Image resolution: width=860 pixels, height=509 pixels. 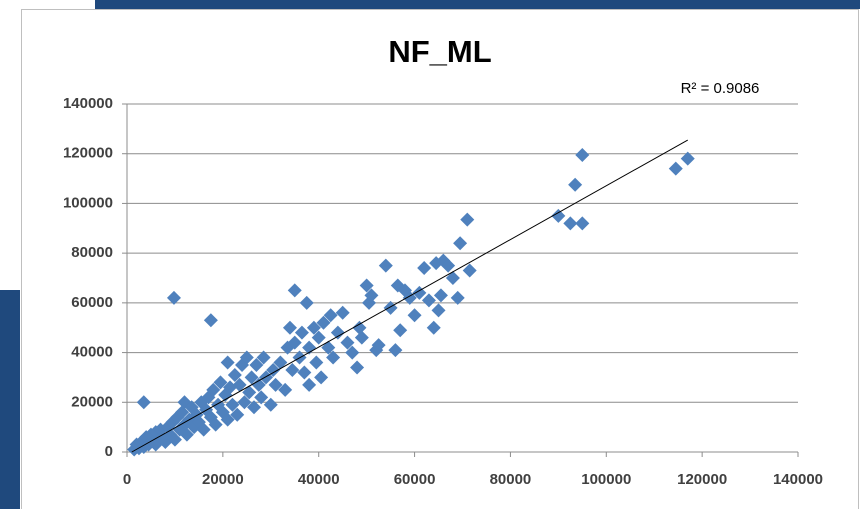 What do you see at coordinates (127, 479) in the screenshot?
I see `x-tick-label: 0` at bounding box center [127, 479].